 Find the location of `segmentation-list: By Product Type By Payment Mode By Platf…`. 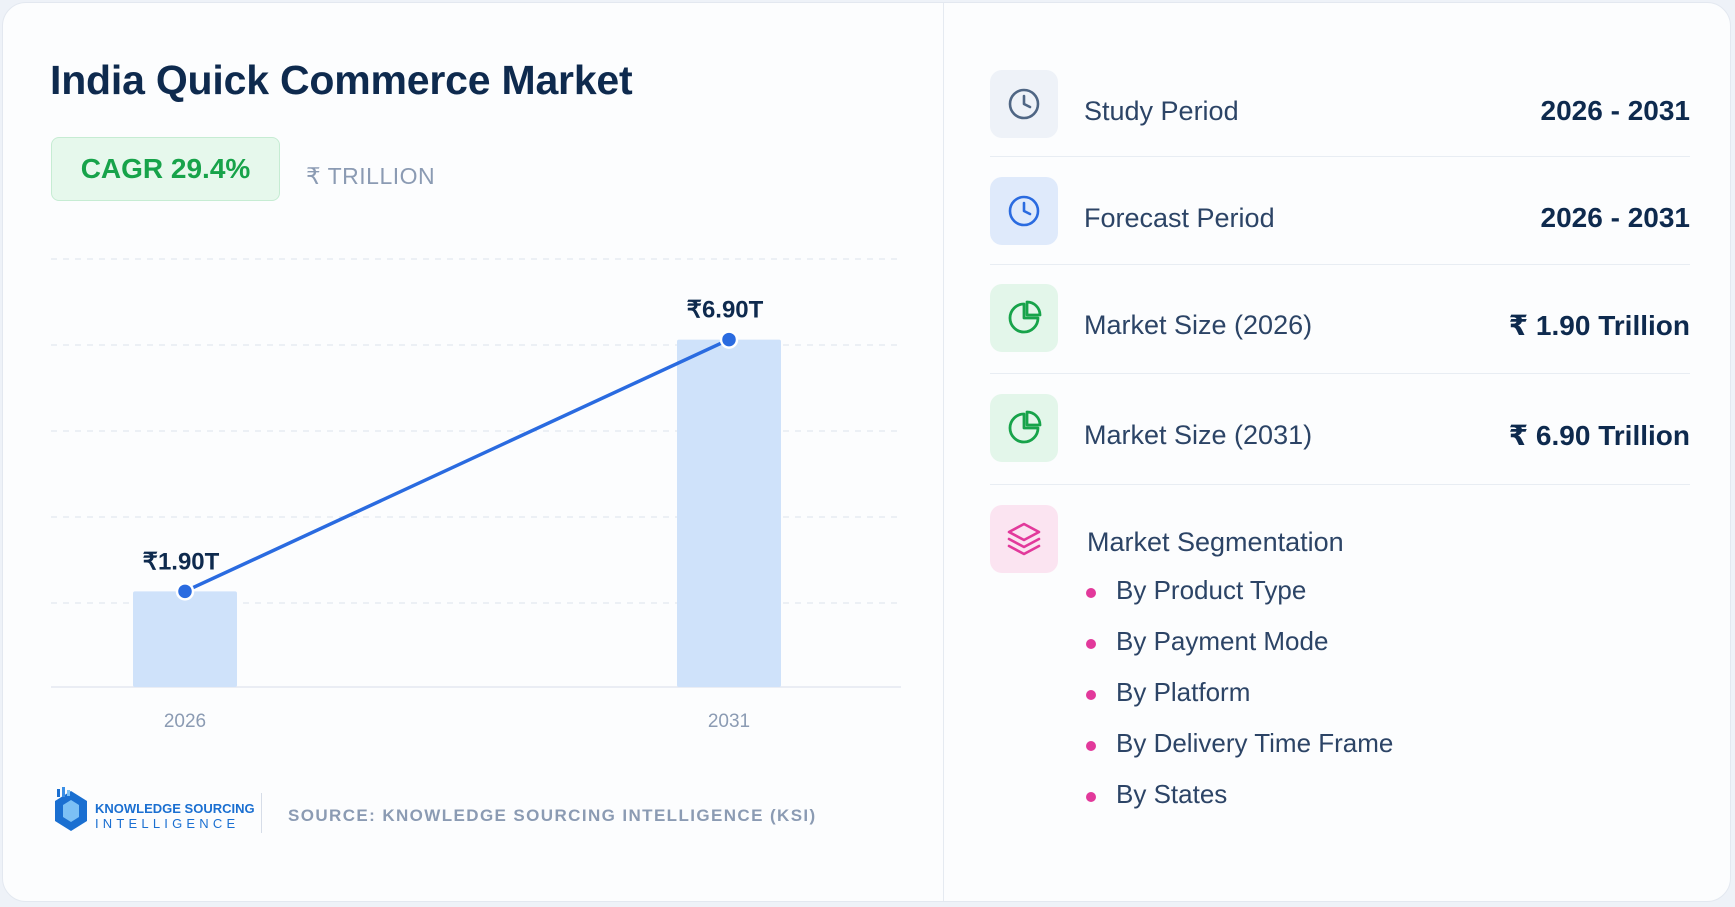

segmentation-list: By Product Type By Payment Mode By Platf… is located at coordinates (1239, 702).